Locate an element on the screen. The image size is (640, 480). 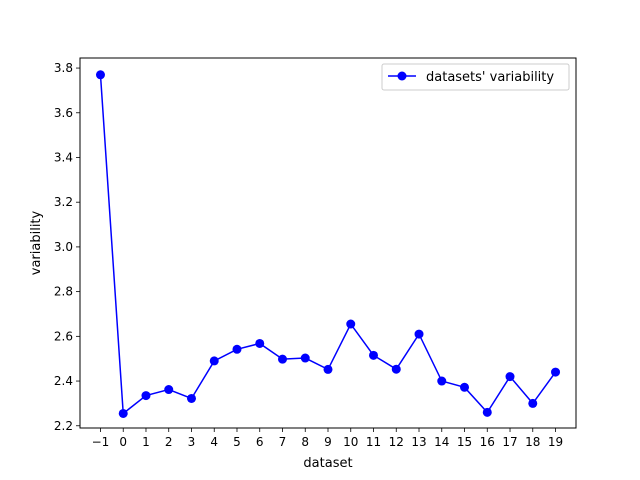
y-tick-label: 2.8 is located at coordinates (63, 292).